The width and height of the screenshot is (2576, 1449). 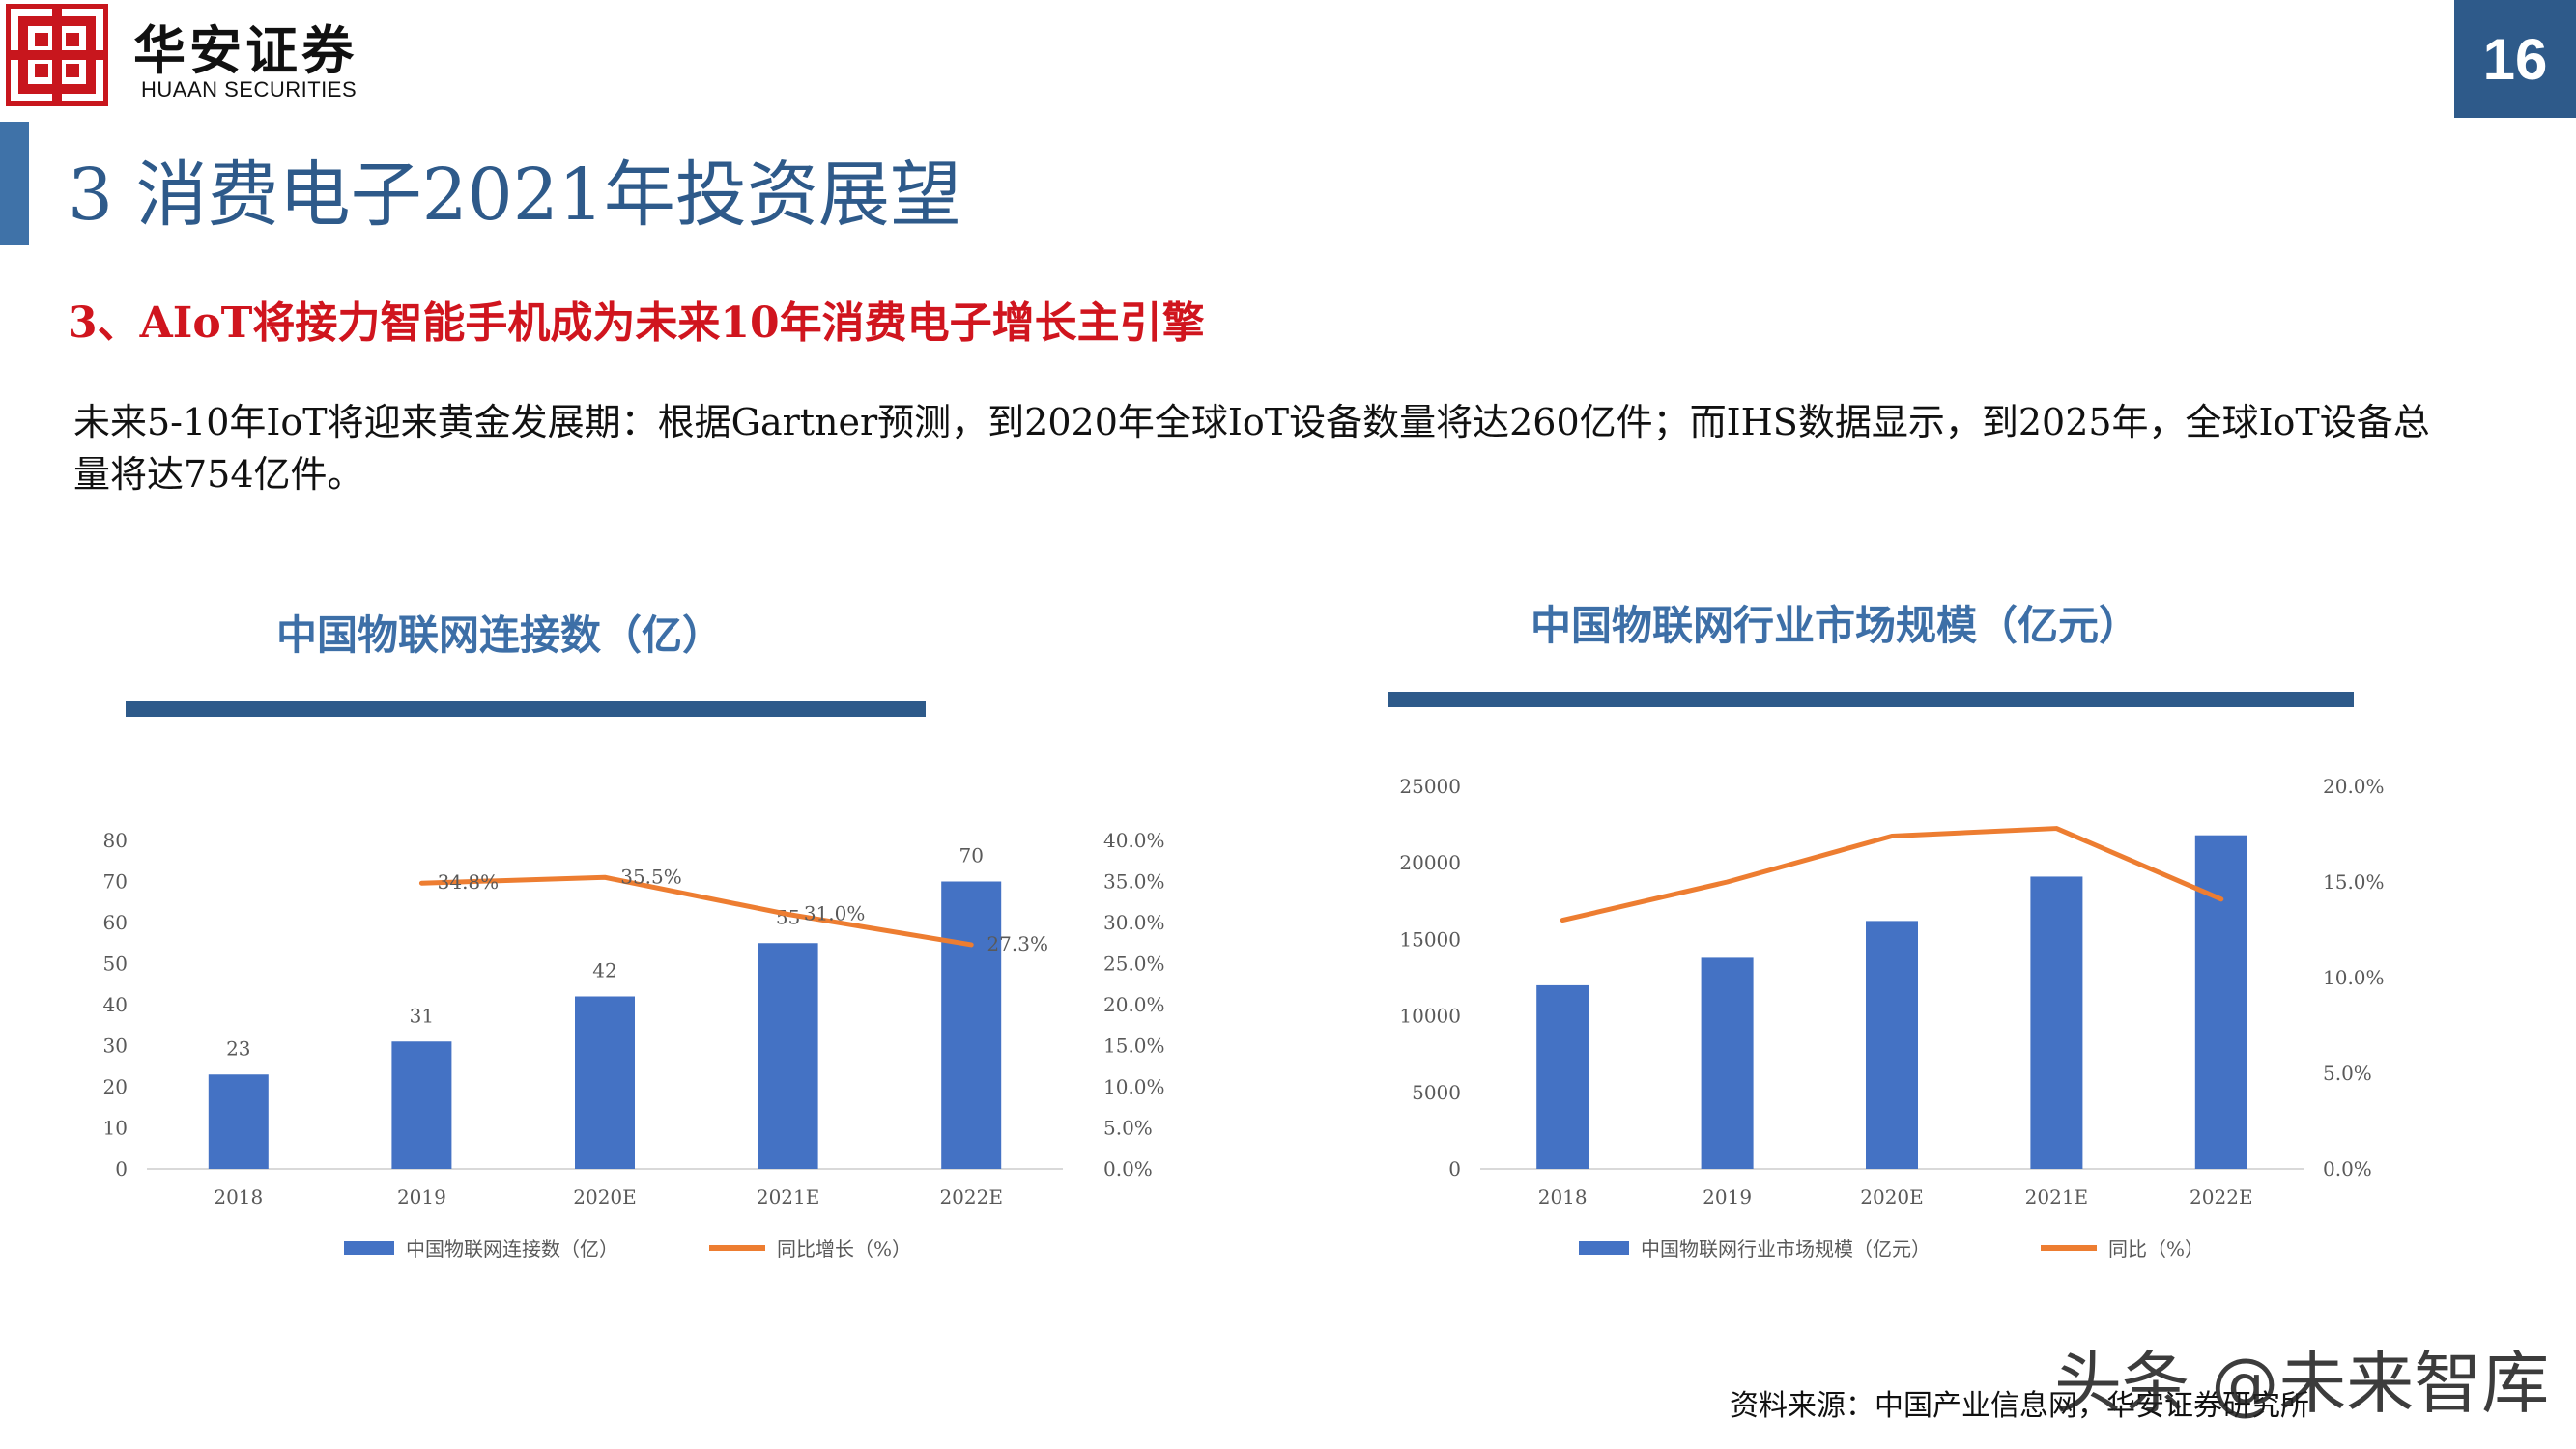 What do you see at coordinates (1134, 1046) in the screenshot?
I see `chart1-y2-tick: 15.0%` at bounding box center [1134, 1046].